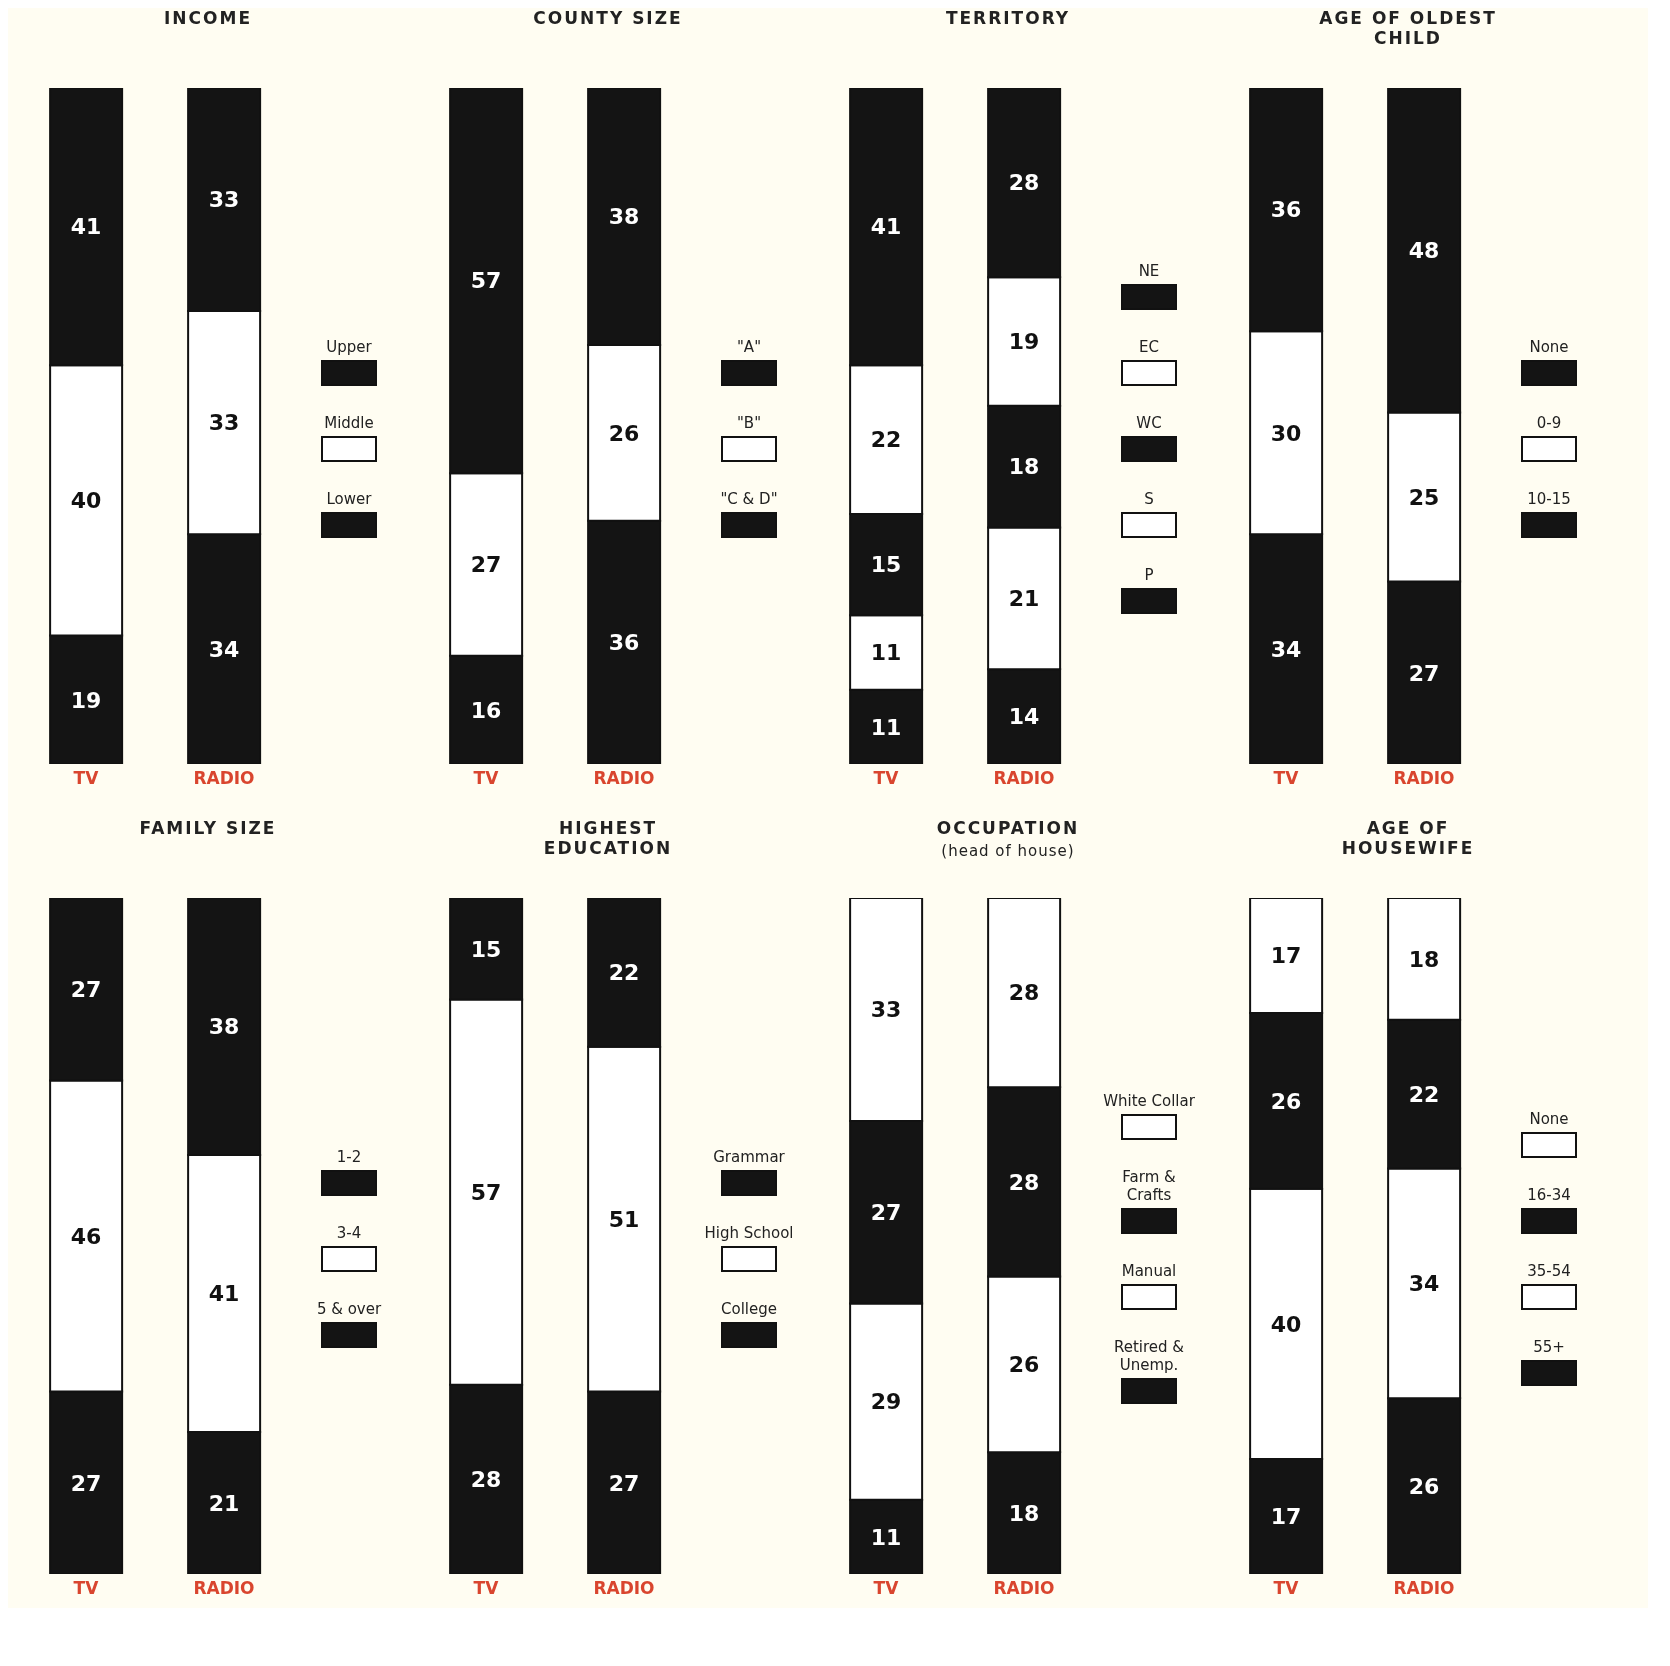 The height and width of the screenshot is (1666, 1670). Describe the element at coordinates (1408, 28) in the screenshot. I see `chart-title: AGE OF OLDEST CHILD` at that location.